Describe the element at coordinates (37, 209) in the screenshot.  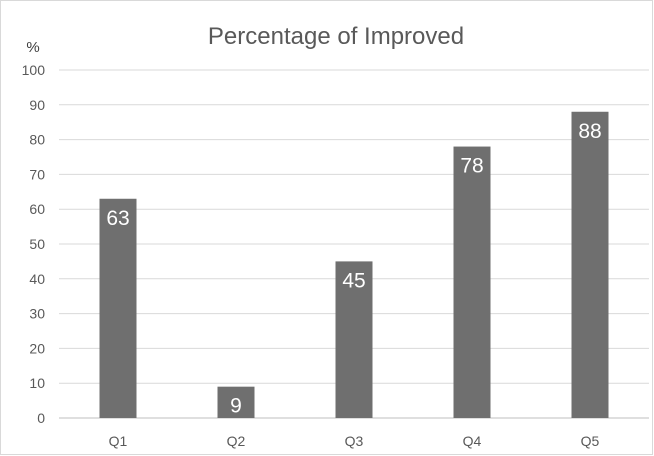
I see `y-tick-label: 60` at that location.